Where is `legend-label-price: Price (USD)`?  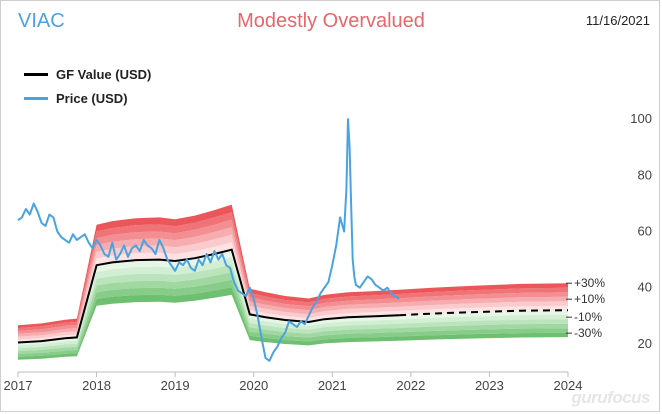
legend-label-price: Price (USD) is located at coordinates (92, 98).